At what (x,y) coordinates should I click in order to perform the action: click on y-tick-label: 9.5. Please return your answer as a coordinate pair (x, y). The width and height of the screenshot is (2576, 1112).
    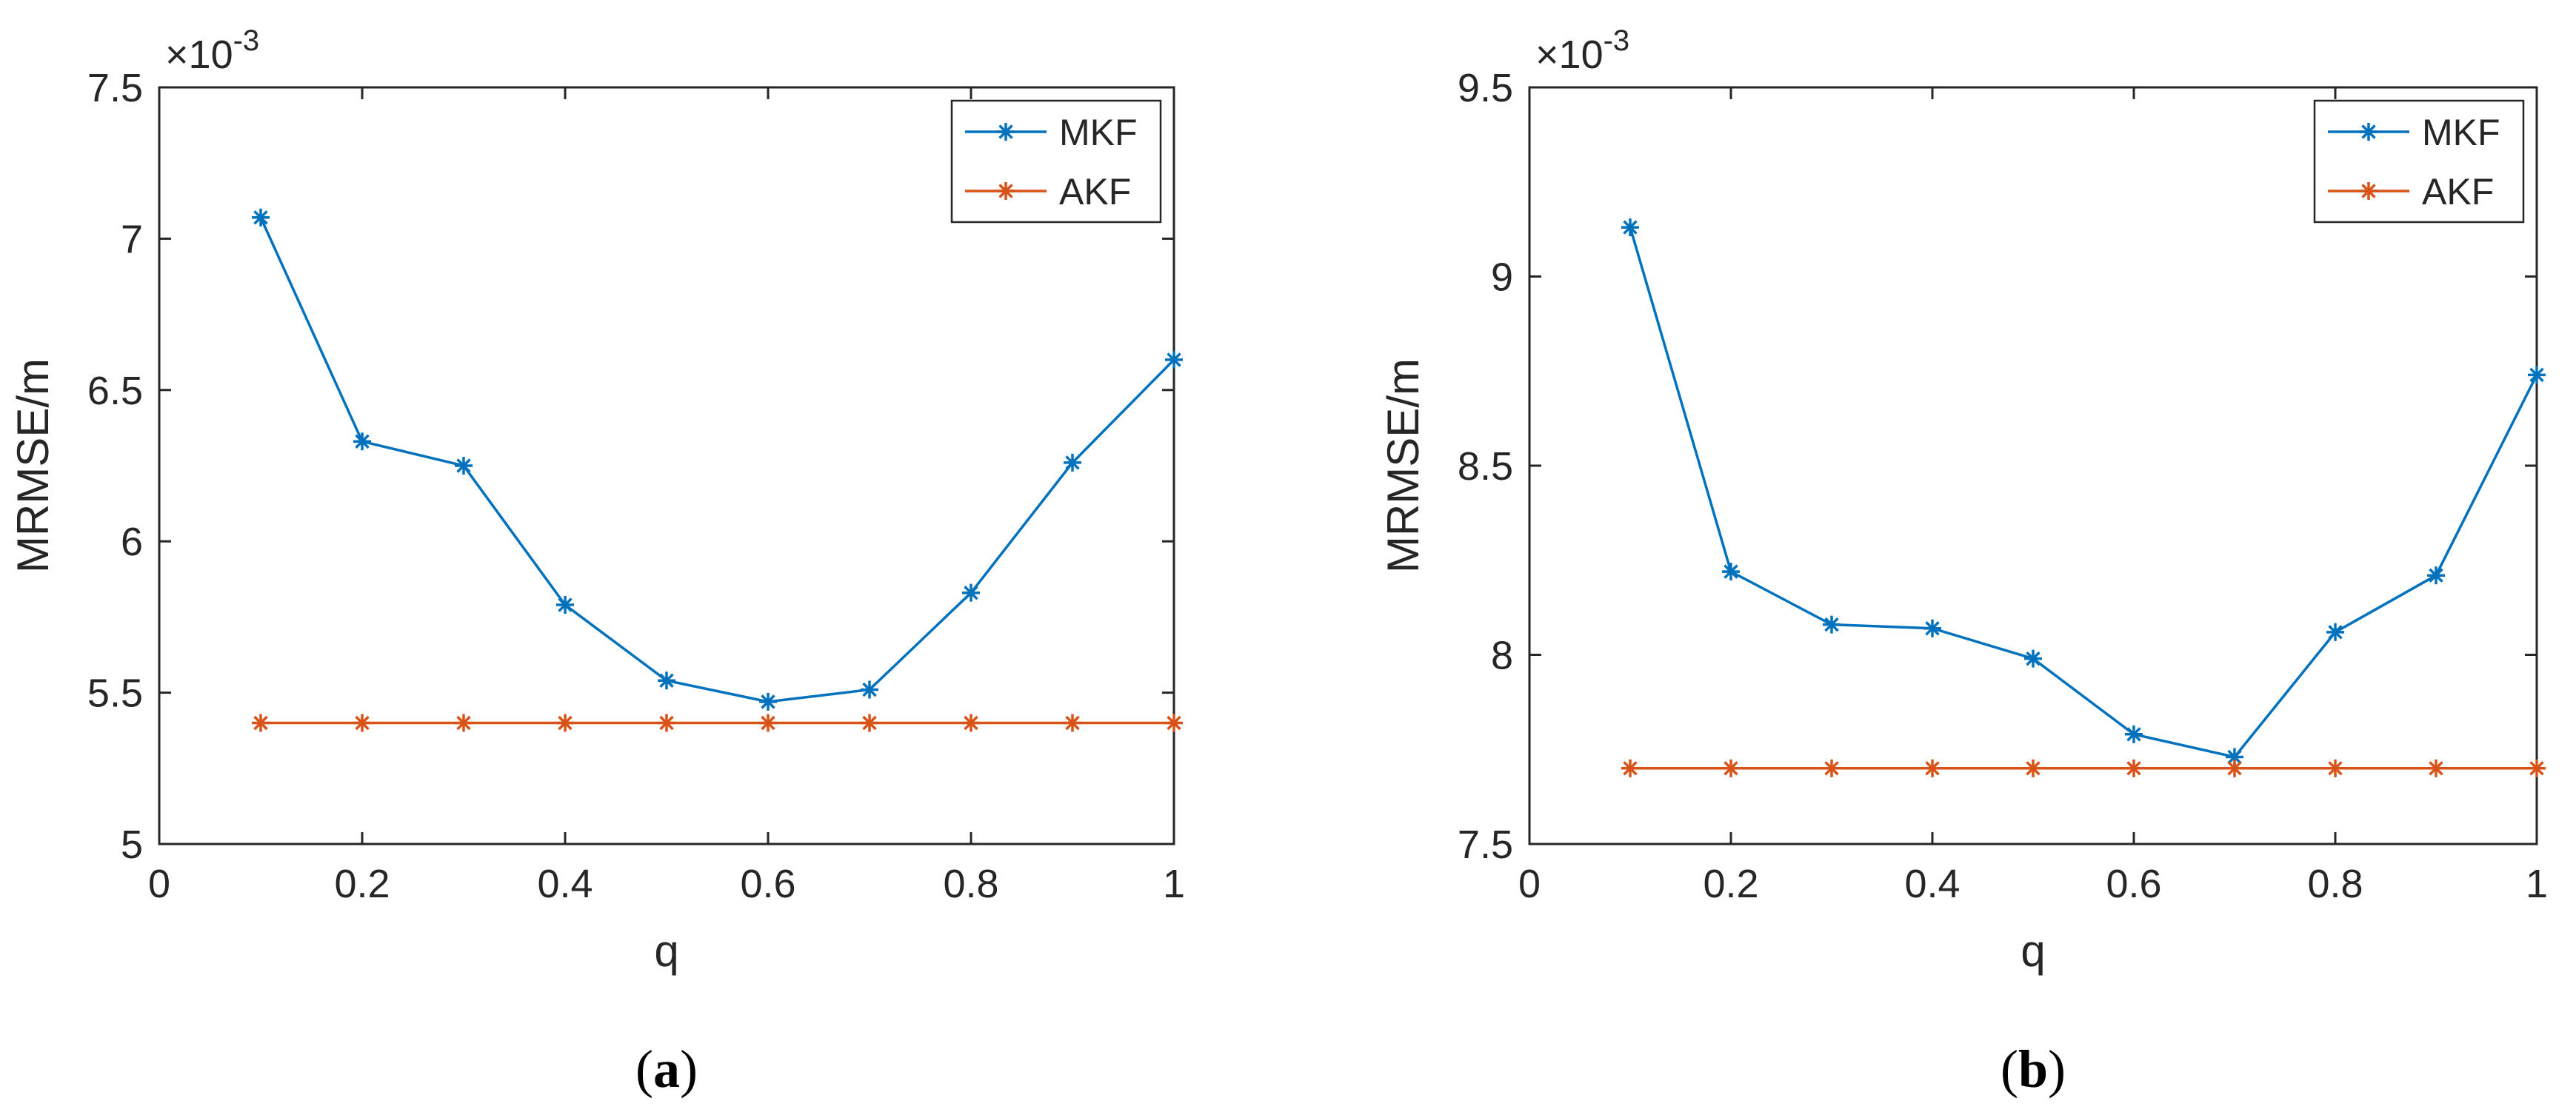
    Looking at the image, I should click on (1485, 88).